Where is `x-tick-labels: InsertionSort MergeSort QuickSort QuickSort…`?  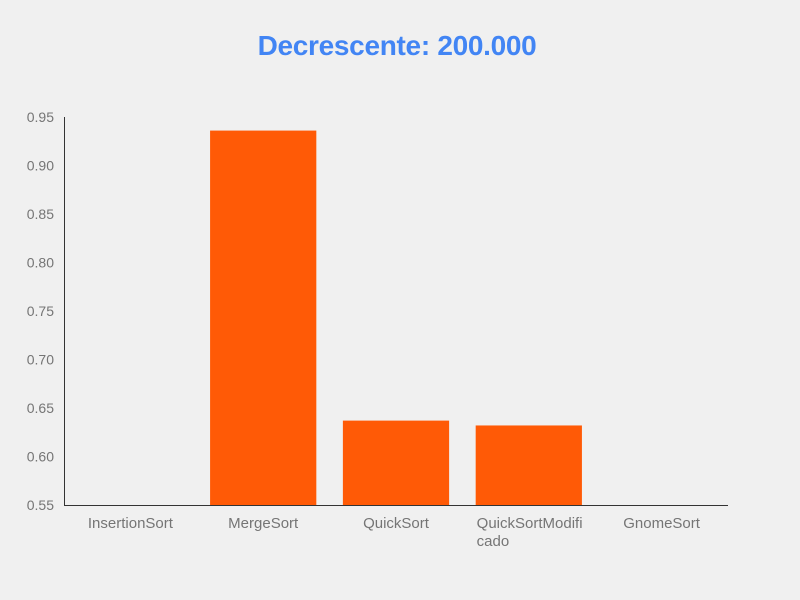
x-tick-labels: InsertionSort MergeSort QuickSort QuickSort… is located at coordinates (394, 532).